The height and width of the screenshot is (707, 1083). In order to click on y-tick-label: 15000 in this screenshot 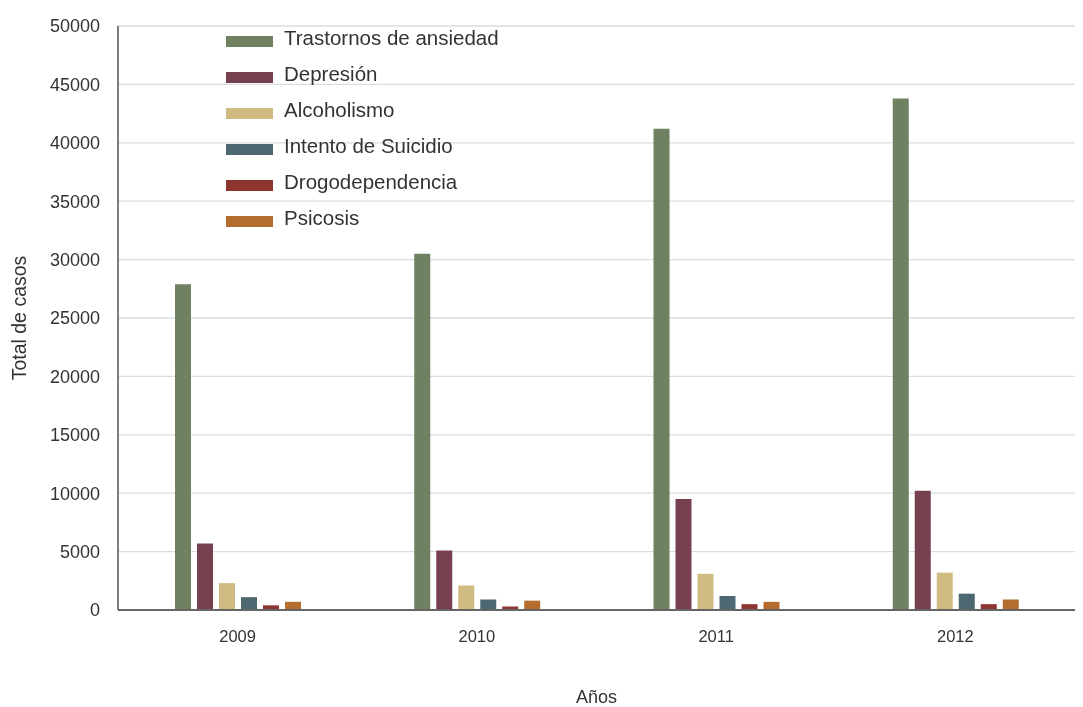, I will do `click(74, 435)`.